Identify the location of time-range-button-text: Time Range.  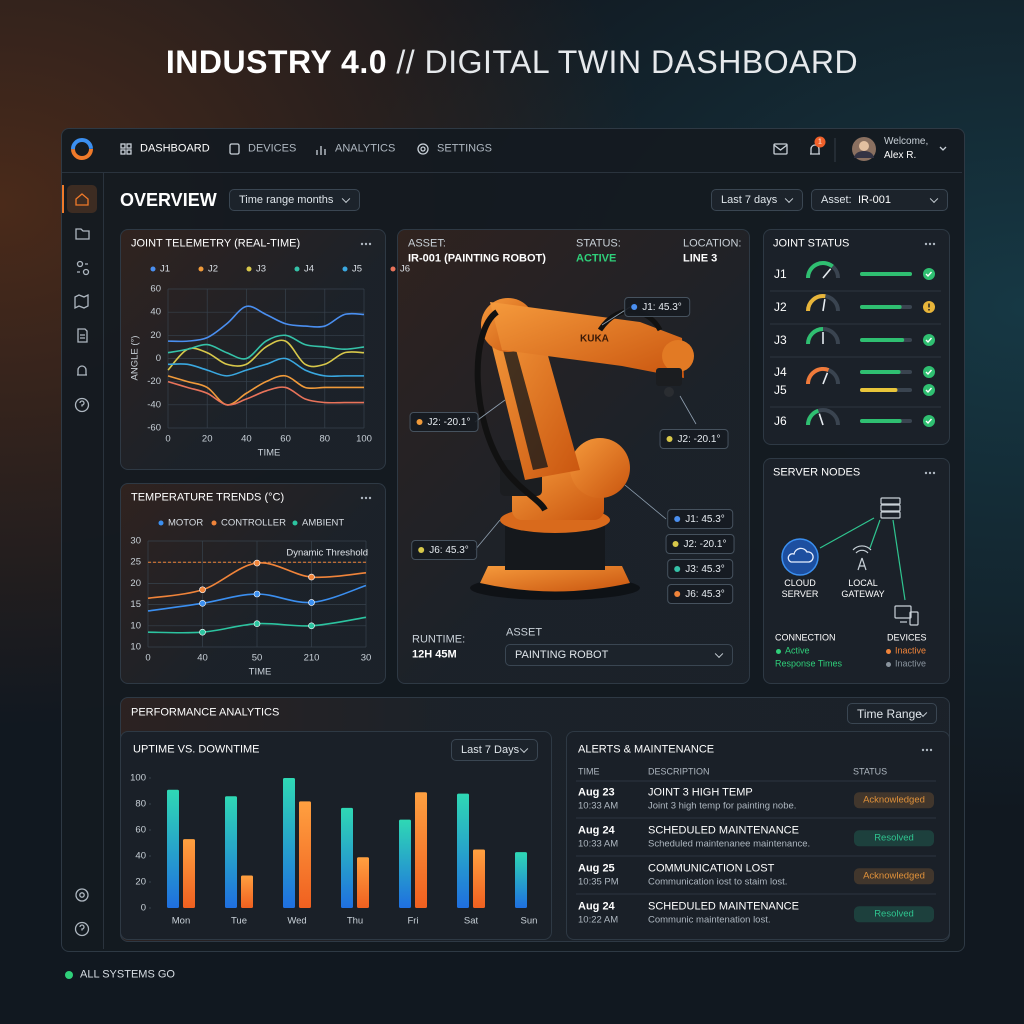
(889, 713).